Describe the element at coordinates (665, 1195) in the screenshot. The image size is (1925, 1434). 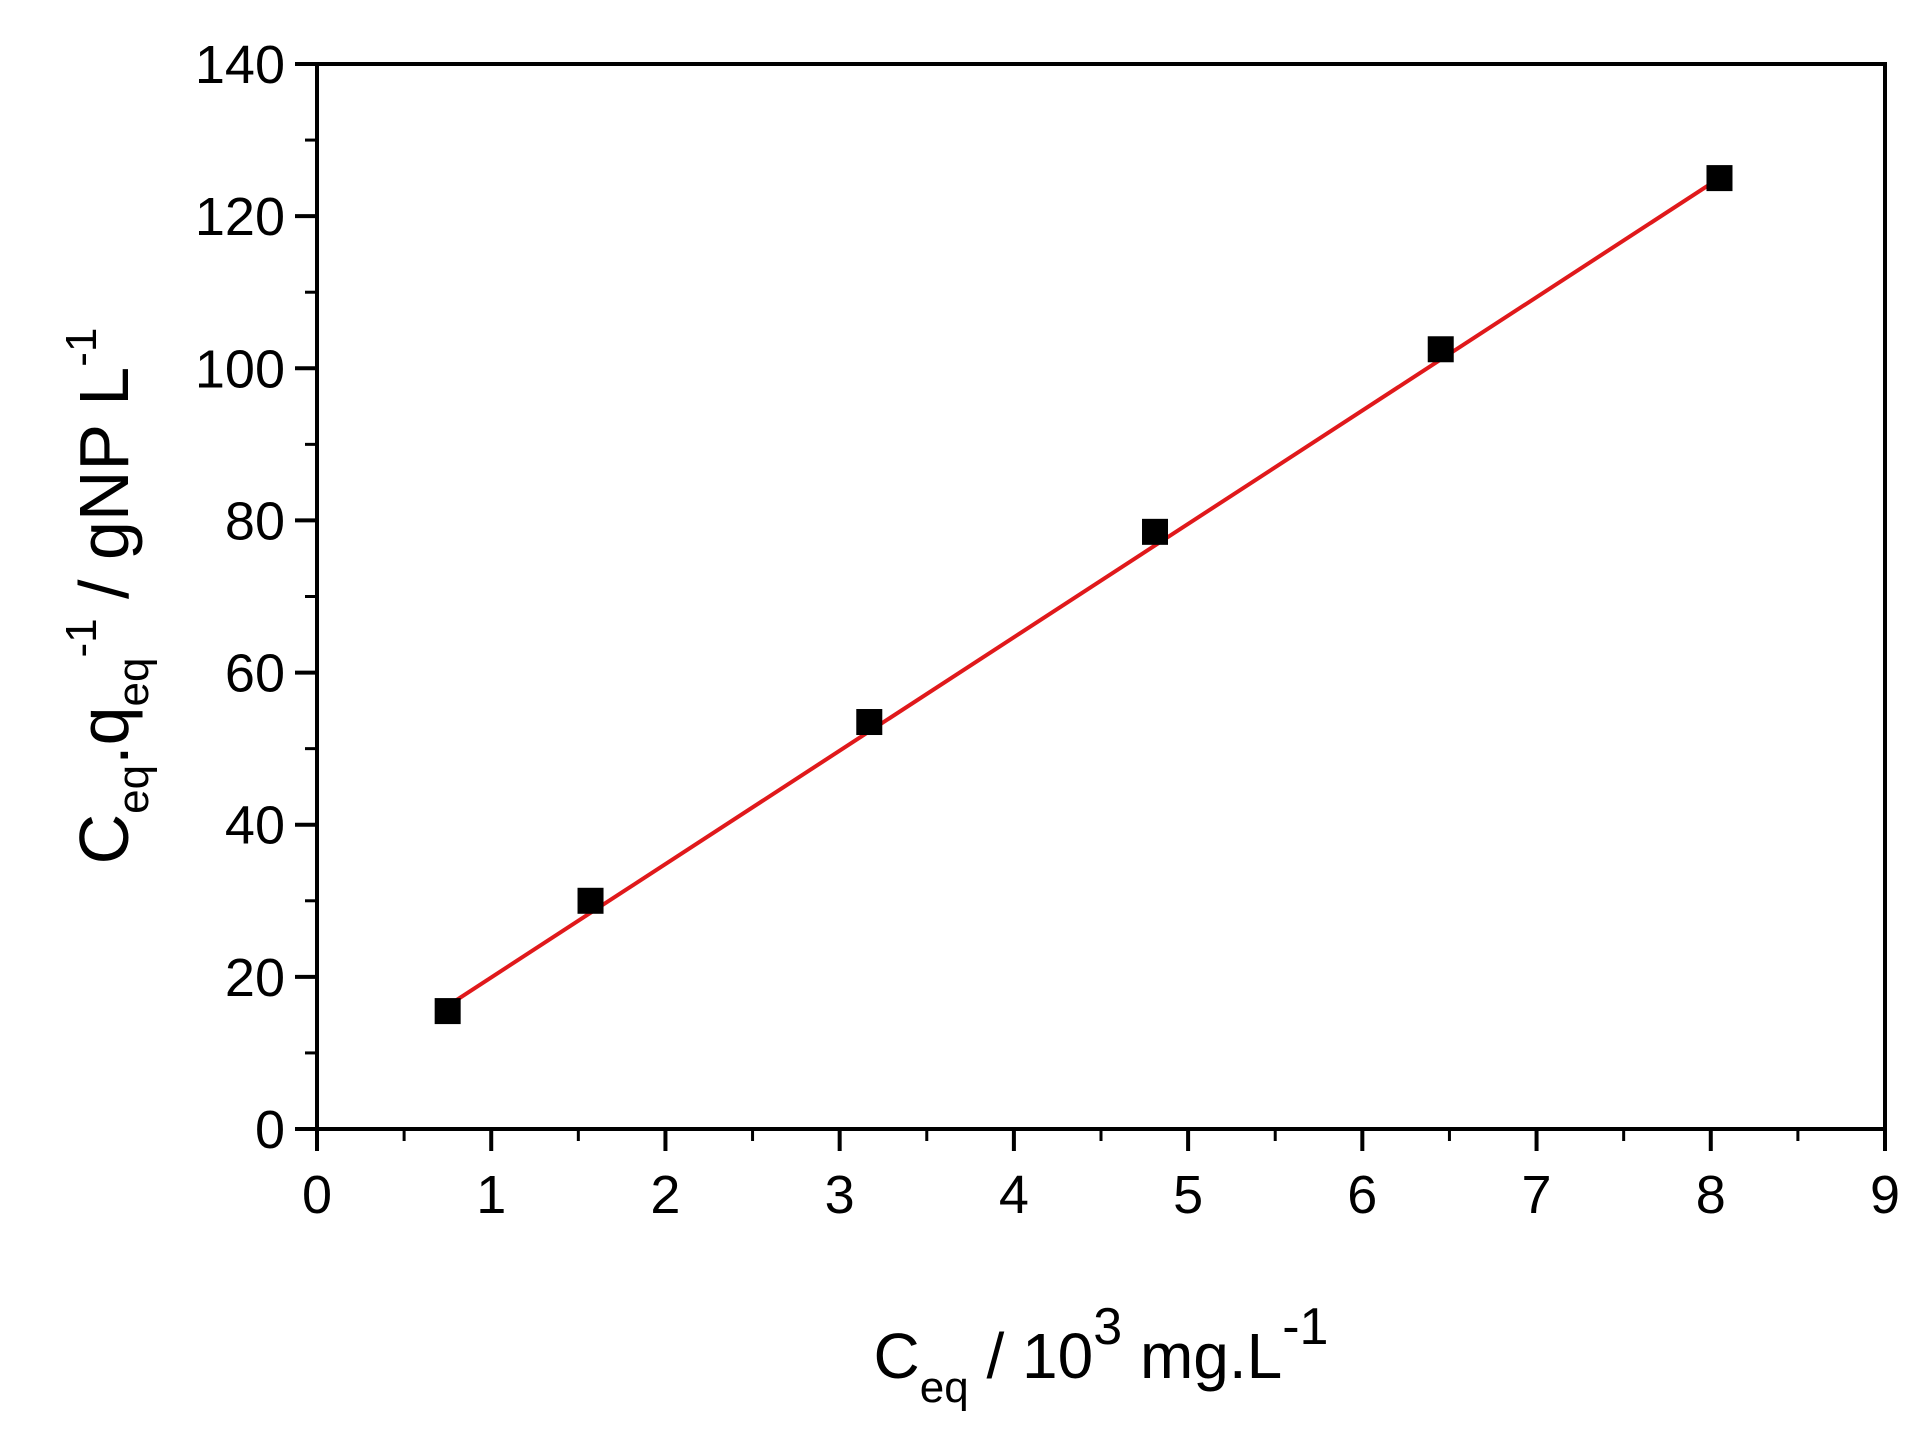
I see `x-tick-label: 2` at that location.